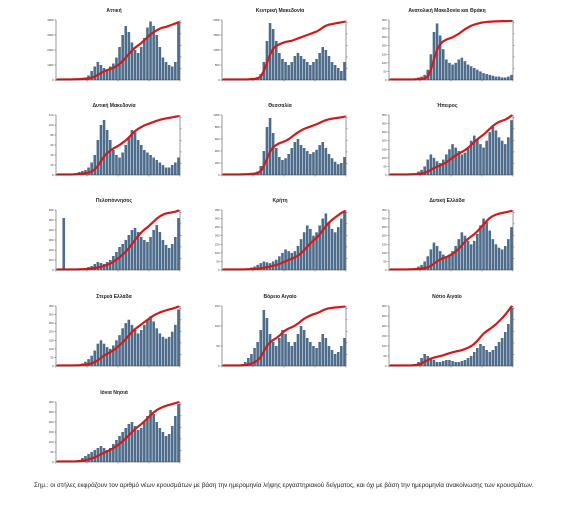 This screenshot has height=518, width=565. I want to click on chart-title: Θεσσαλία, so click(280, 106).